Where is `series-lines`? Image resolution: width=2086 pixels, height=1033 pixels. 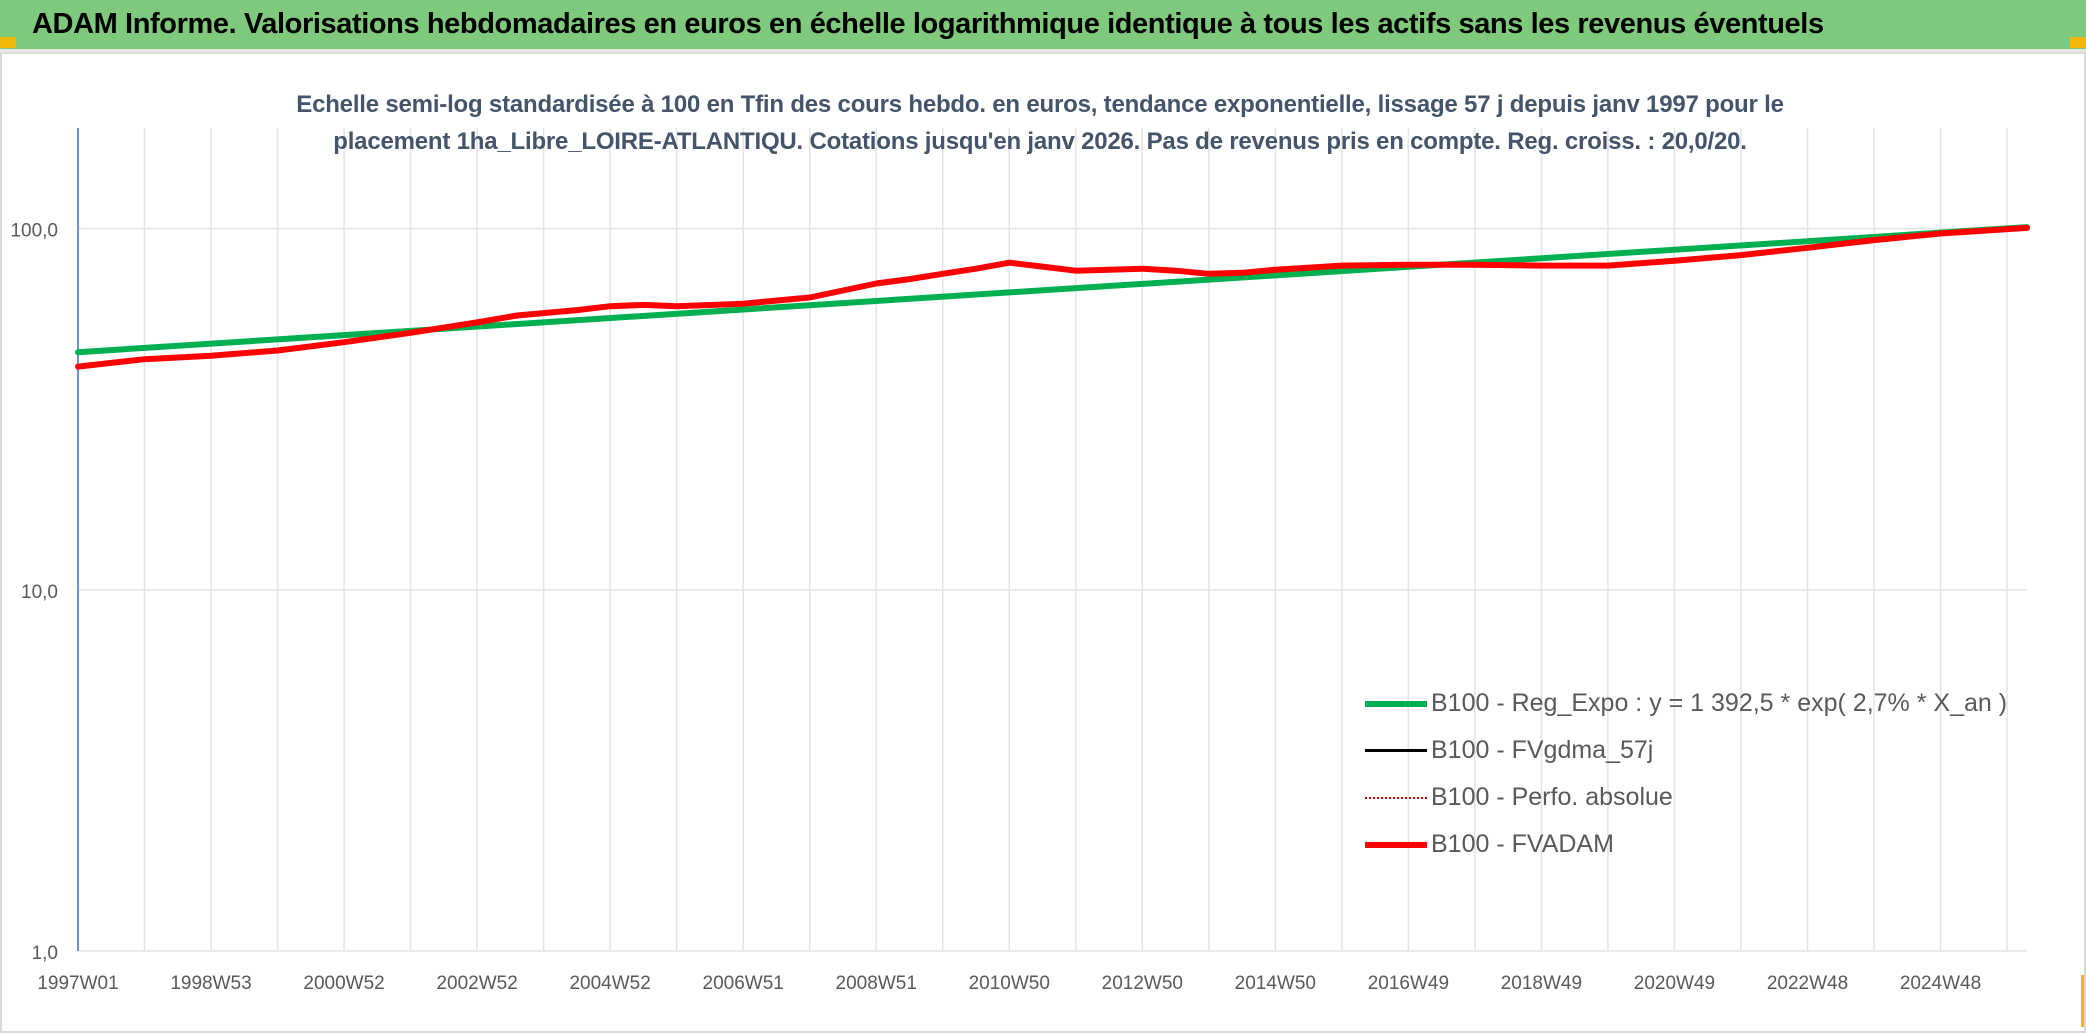 series-lines is located at coordinates (1052, 297).